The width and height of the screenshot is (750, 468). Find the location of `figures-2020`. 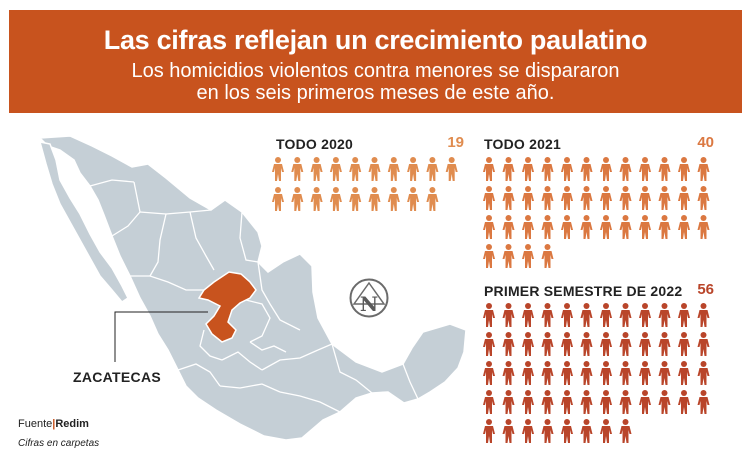

figures-2020 is located at coordinates (365, 184).